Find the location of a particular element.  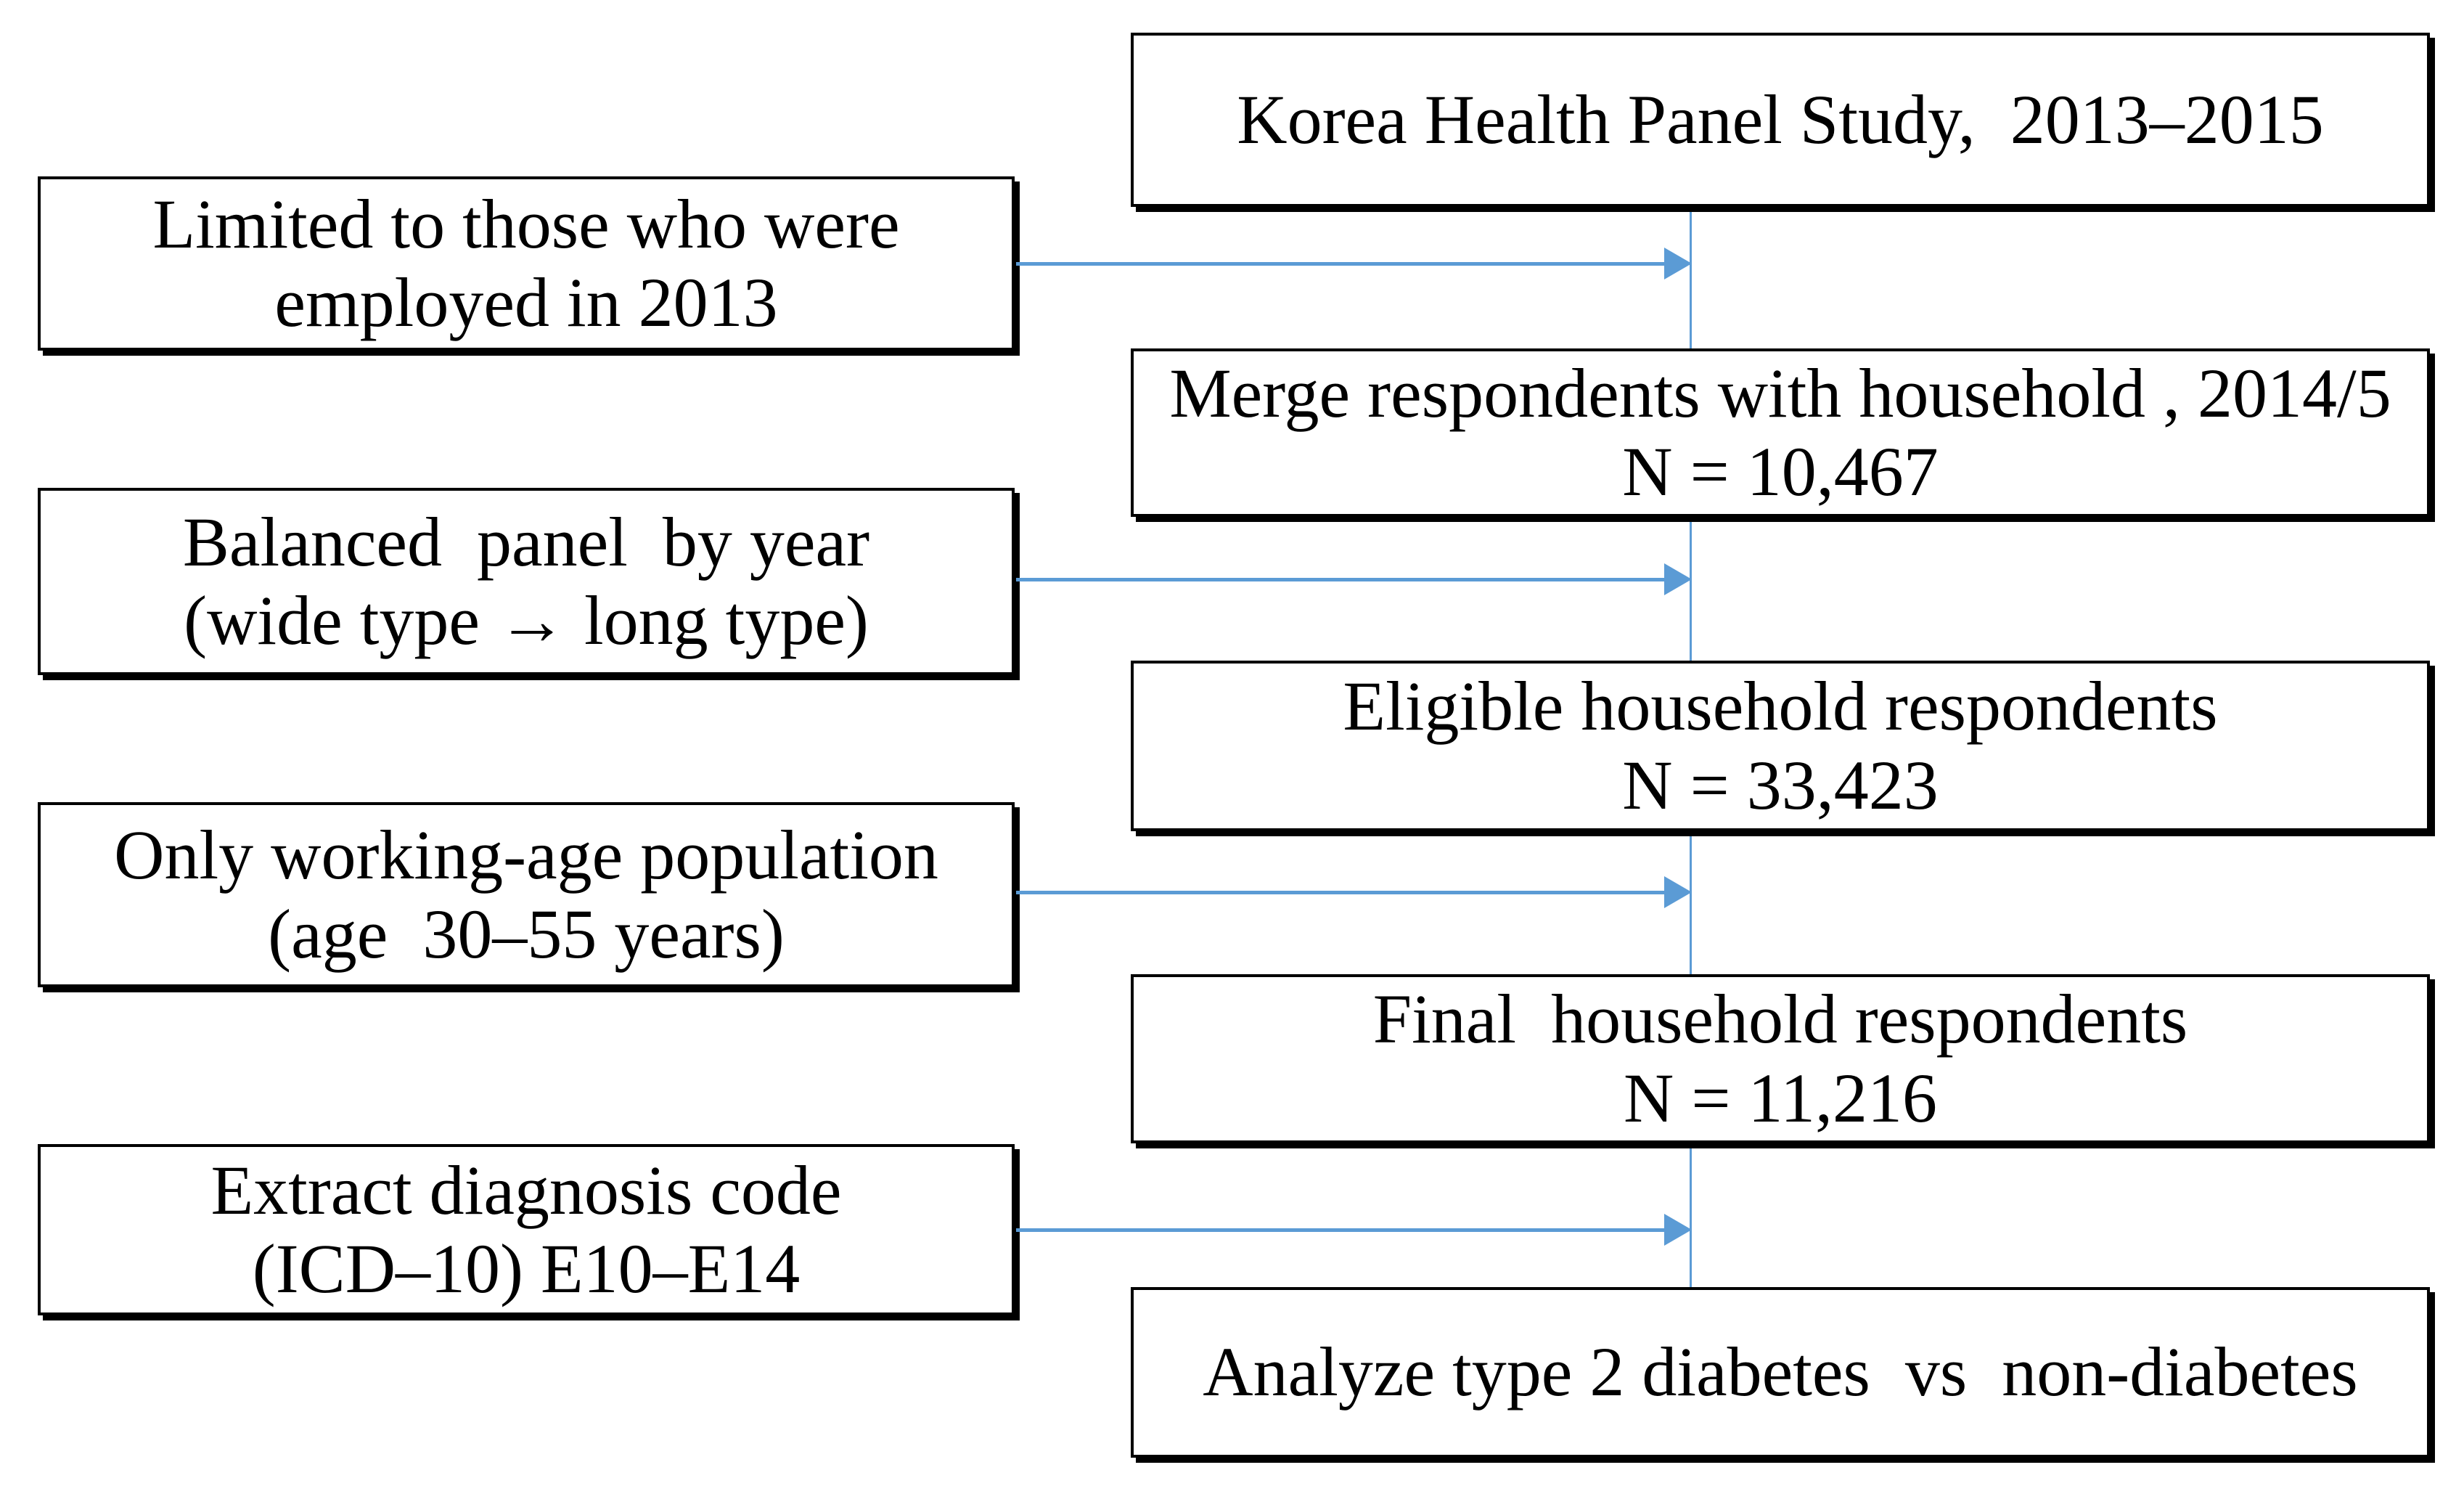

box-analyze-diabetes: Analyze type 2 diabetes vs non-diabetes is located at coordinates (1781, 1372).